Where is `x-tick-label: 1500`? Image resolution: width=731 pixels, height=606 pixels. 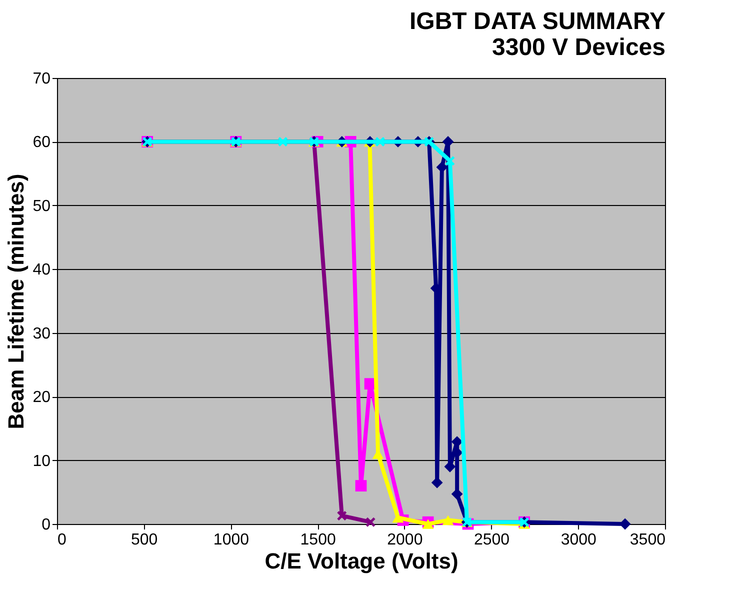
x-tick-label: 1500 is located at coordinates (318, 540).